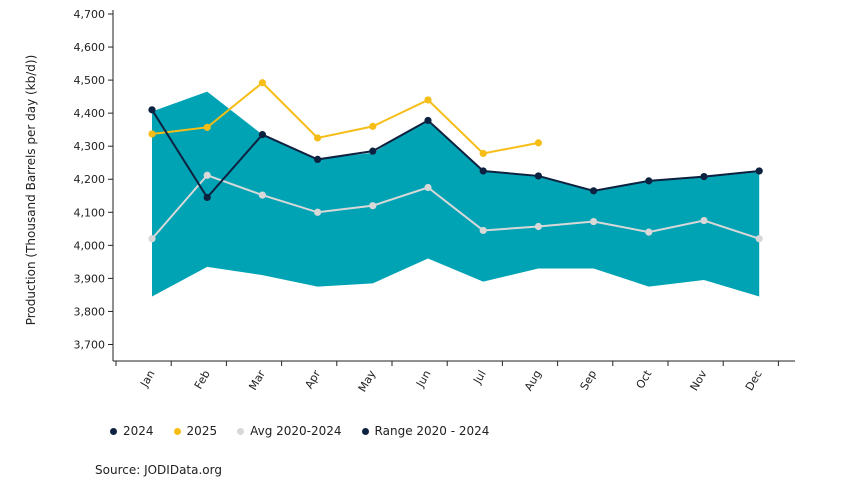  I want to click on x-tick-label: Aug, so click(533, 380).